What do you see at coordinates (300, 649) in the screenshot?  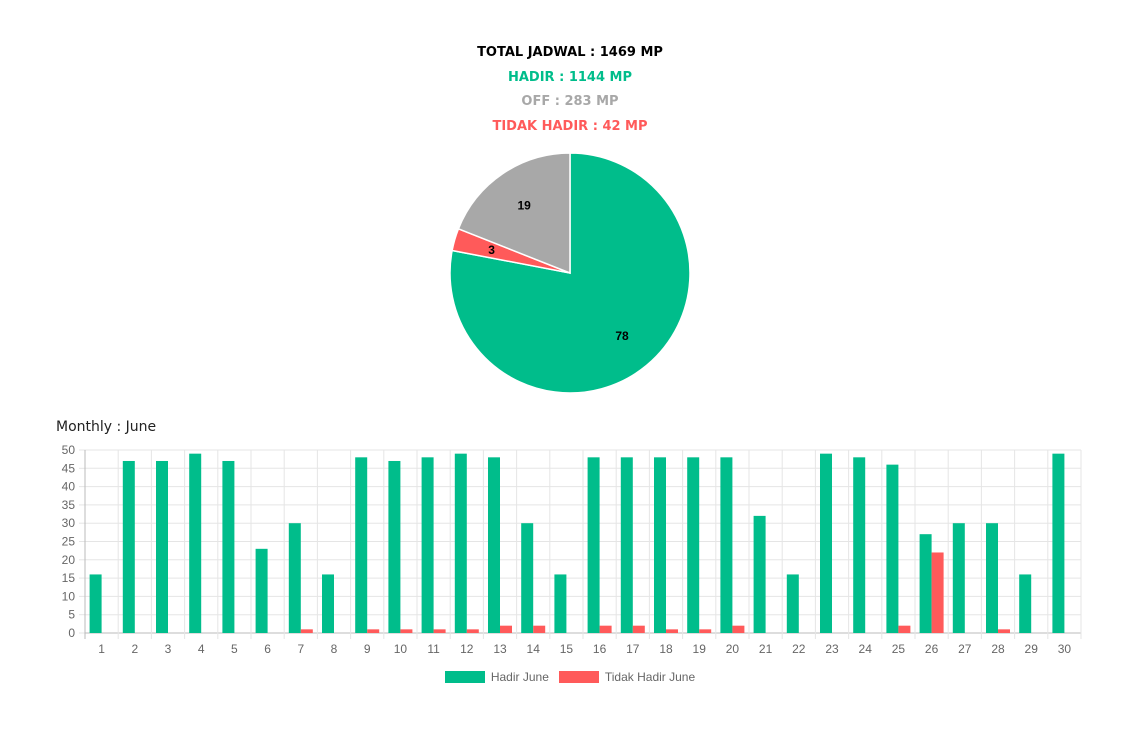 I see `x-tick-label: 7` at bounding box center [300, 649].